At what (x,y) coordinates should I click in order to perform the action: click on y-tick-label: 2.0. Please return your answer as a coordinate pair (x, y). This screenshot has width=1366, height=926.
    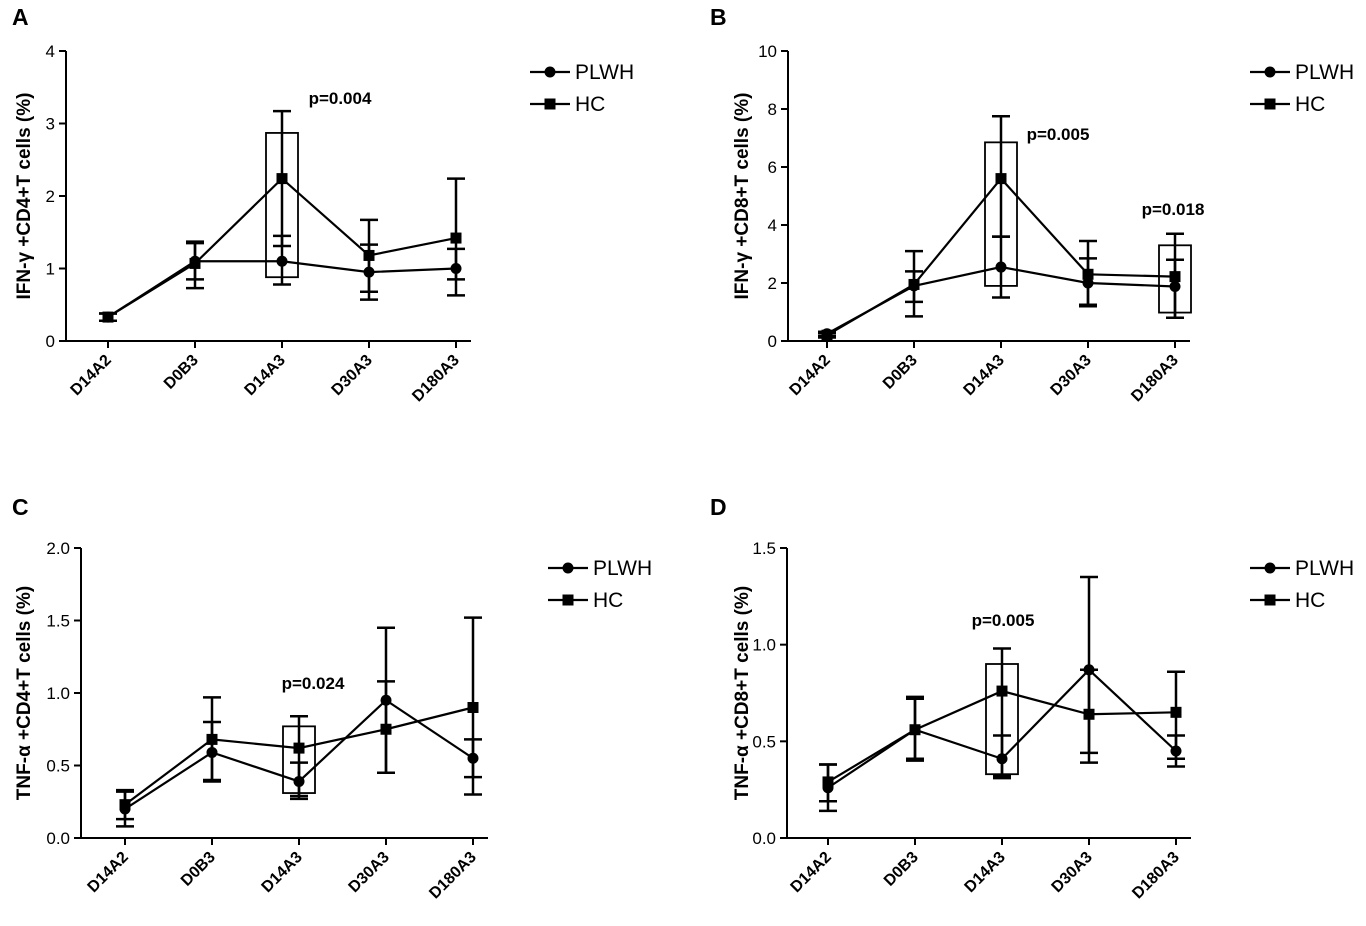
    Looking at the image, I should click on (58, 548).